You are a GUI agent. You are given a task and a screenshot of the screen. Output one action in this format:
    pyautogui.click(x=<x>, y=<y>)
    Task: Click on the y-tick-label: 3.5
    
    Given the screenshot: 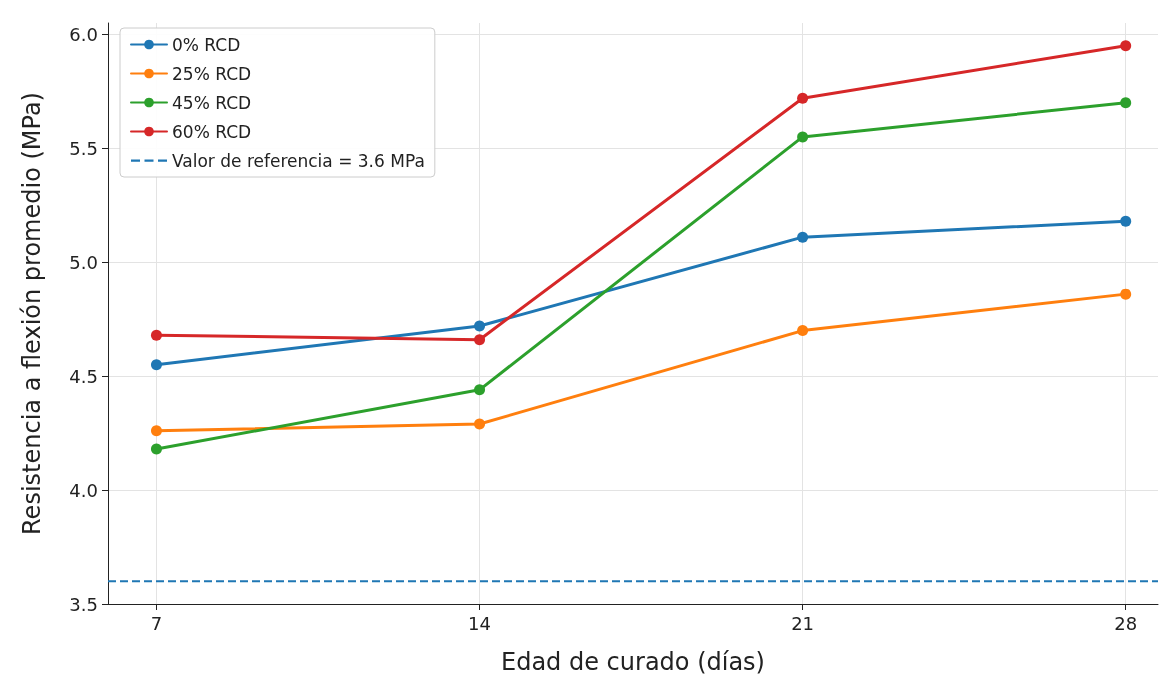 What is the action you would take?
    pyautogui.click(x=83, y=604)
    